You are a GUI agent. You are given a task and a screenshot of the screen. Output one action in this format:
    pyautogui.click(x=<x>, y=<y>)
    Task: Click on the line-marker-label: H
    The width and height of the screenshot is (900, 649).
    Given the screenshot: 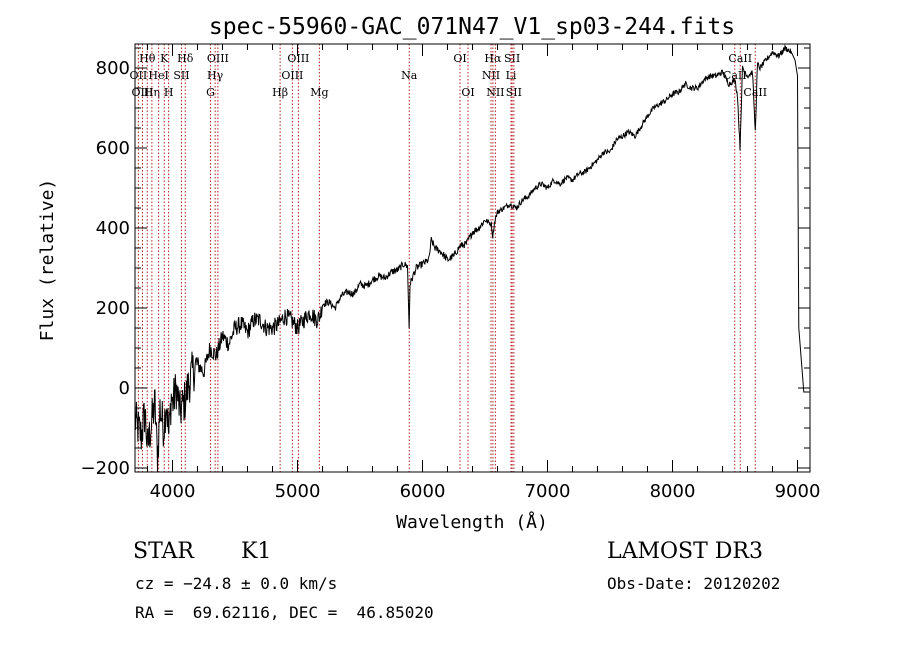 What is the action you would take?
    pyautogui.click(x=169, y=92)
    